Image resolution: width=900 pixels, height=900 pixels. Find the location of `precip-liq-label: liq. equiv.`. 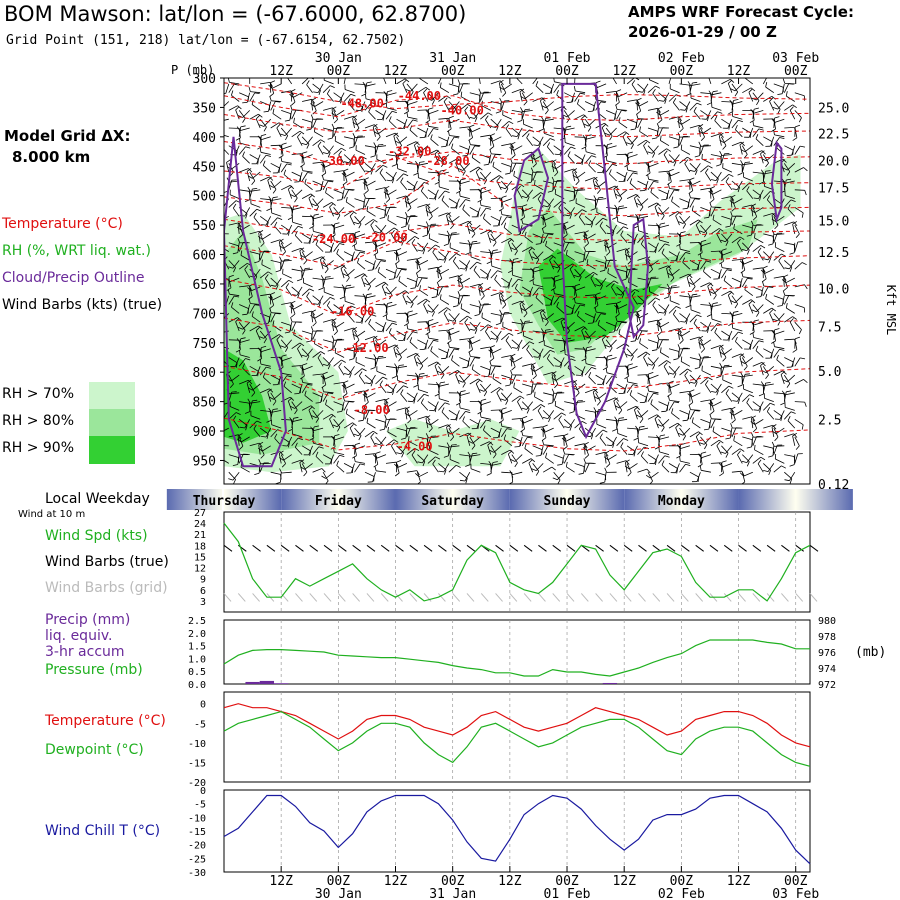

precip-liq-label: liq. equiv. is located at coordinates (79, 636).